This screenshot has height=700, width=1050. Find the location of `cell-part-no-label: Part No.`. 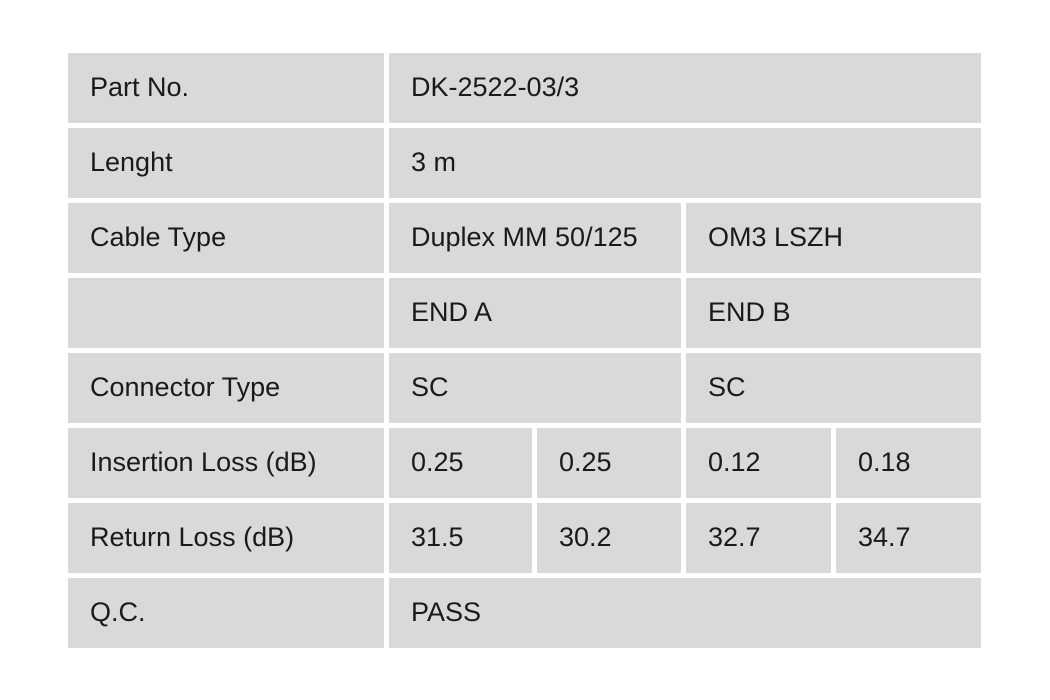

cell-part-no-label: Part No. is located at coordinates (226, 88).